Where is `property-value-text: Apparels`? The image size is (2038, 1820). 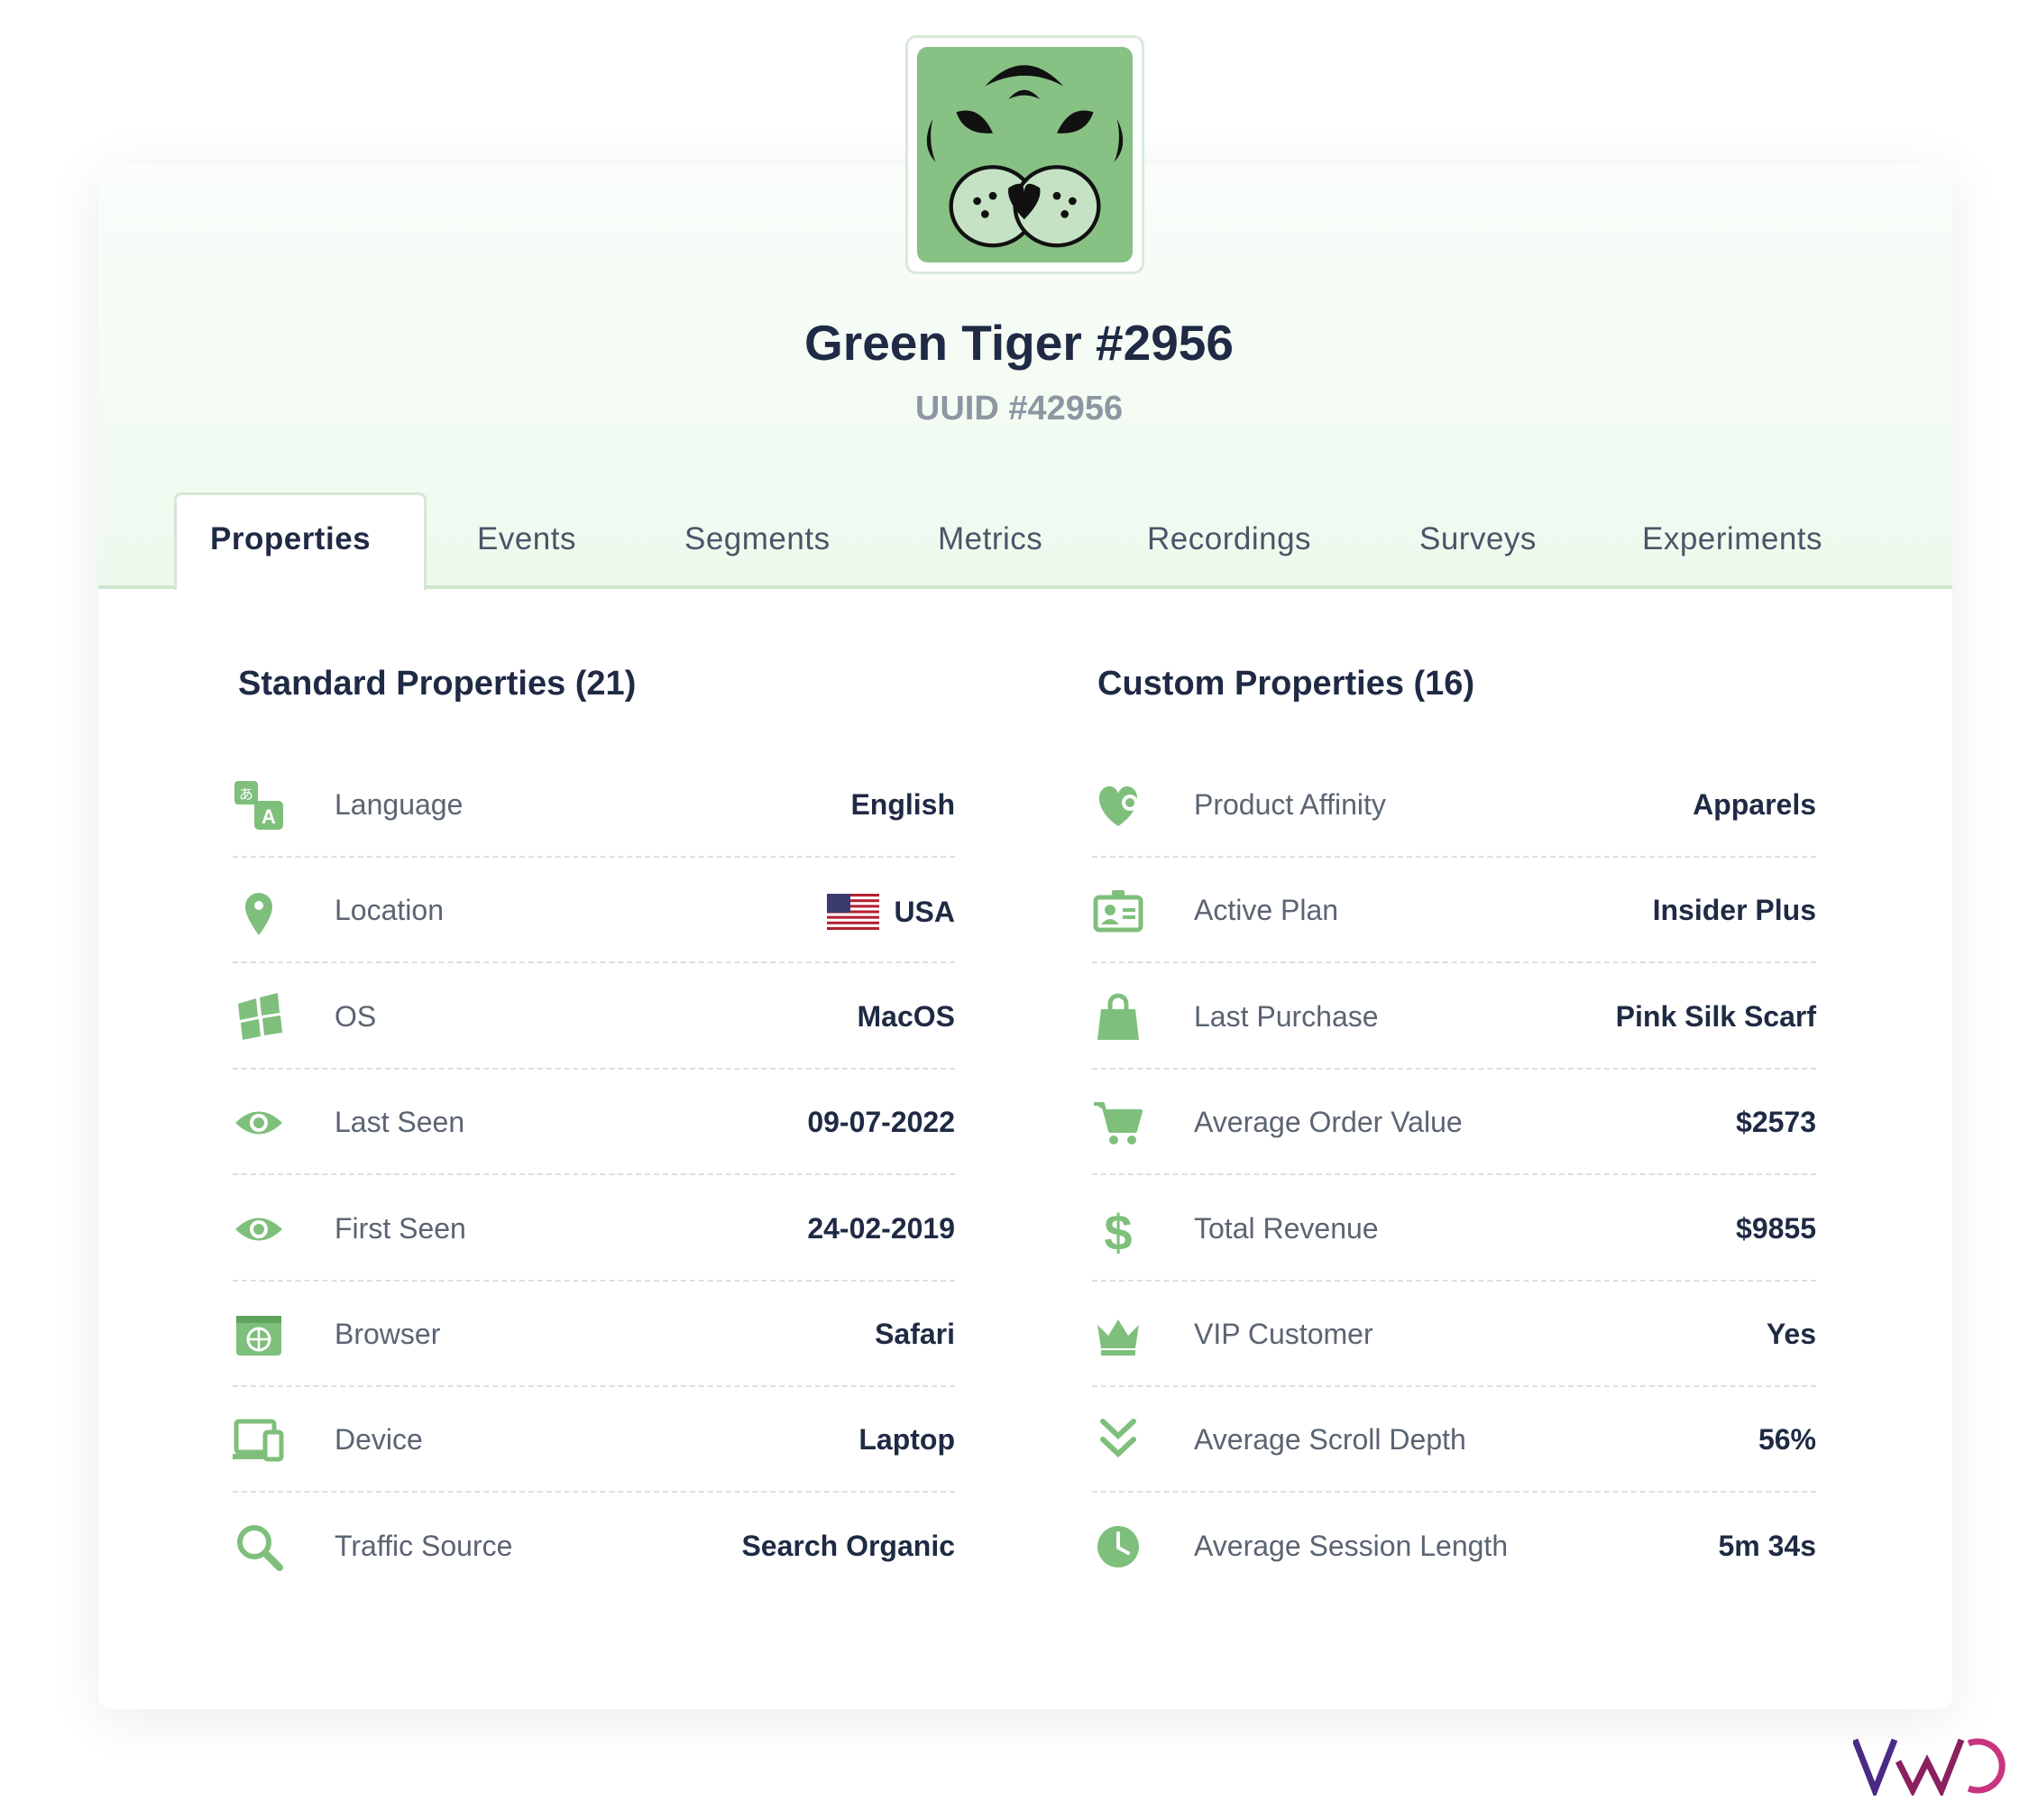 property-value-text: Apparels is located at coordinates (1754, 805).